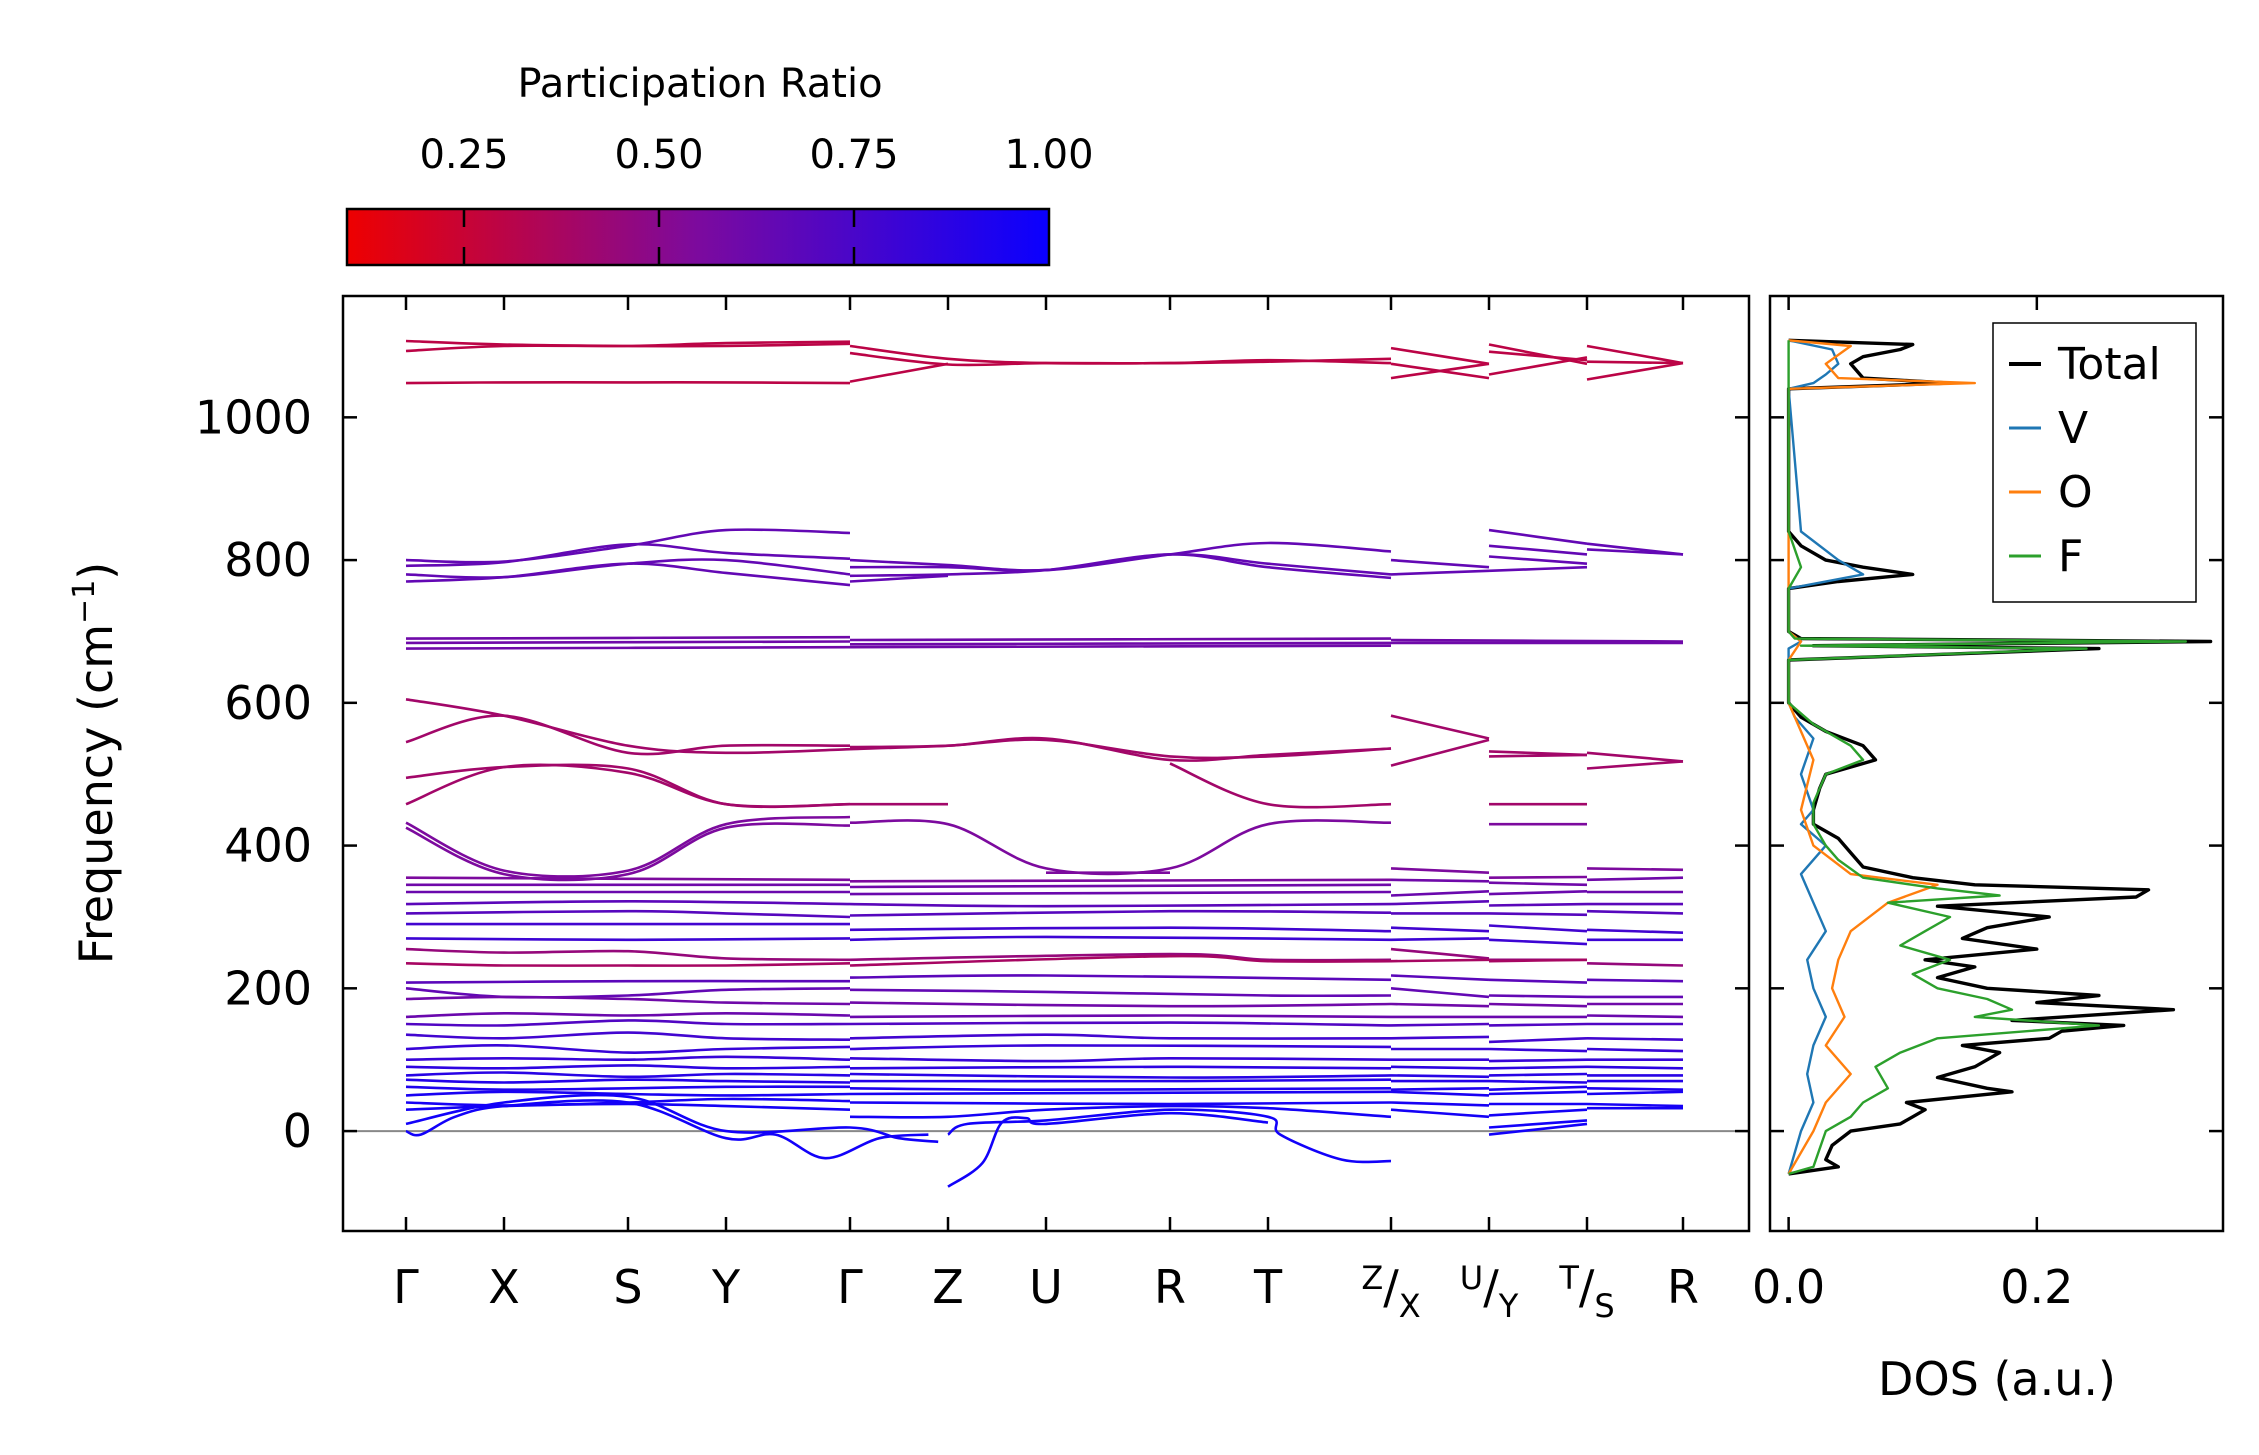 This screenshot has height=1455, width=2259. Describe the element at coordinates (1170, 1287) in the screenshot. I see `k-point-label: R` at that location.